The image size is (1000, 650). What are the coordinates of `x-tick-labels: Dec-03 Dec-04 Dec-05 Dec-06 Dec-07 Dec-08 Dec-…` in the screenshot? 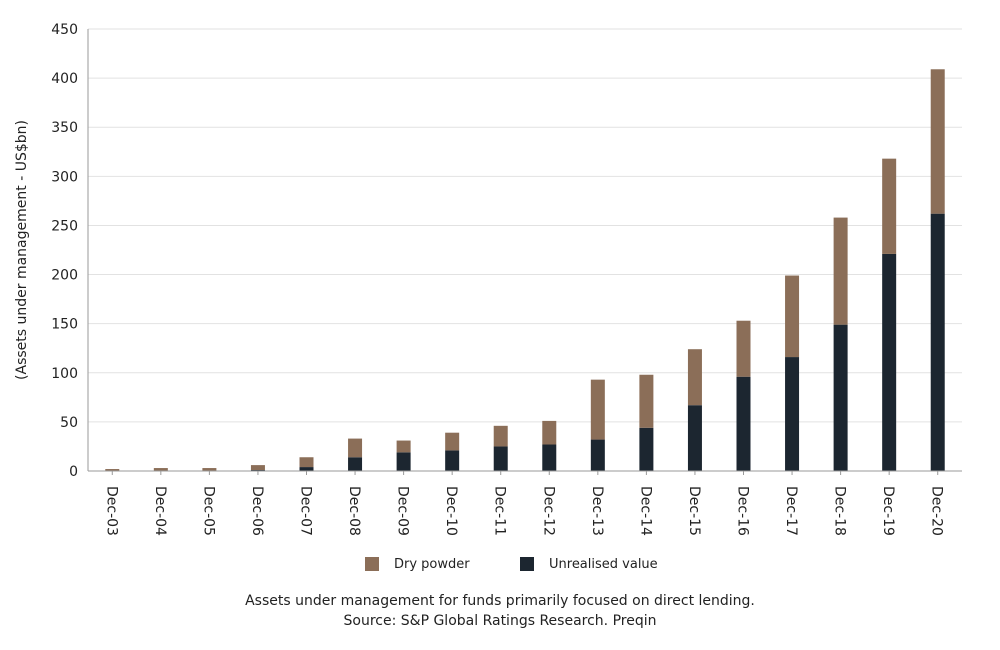 It's located at (524, 503).